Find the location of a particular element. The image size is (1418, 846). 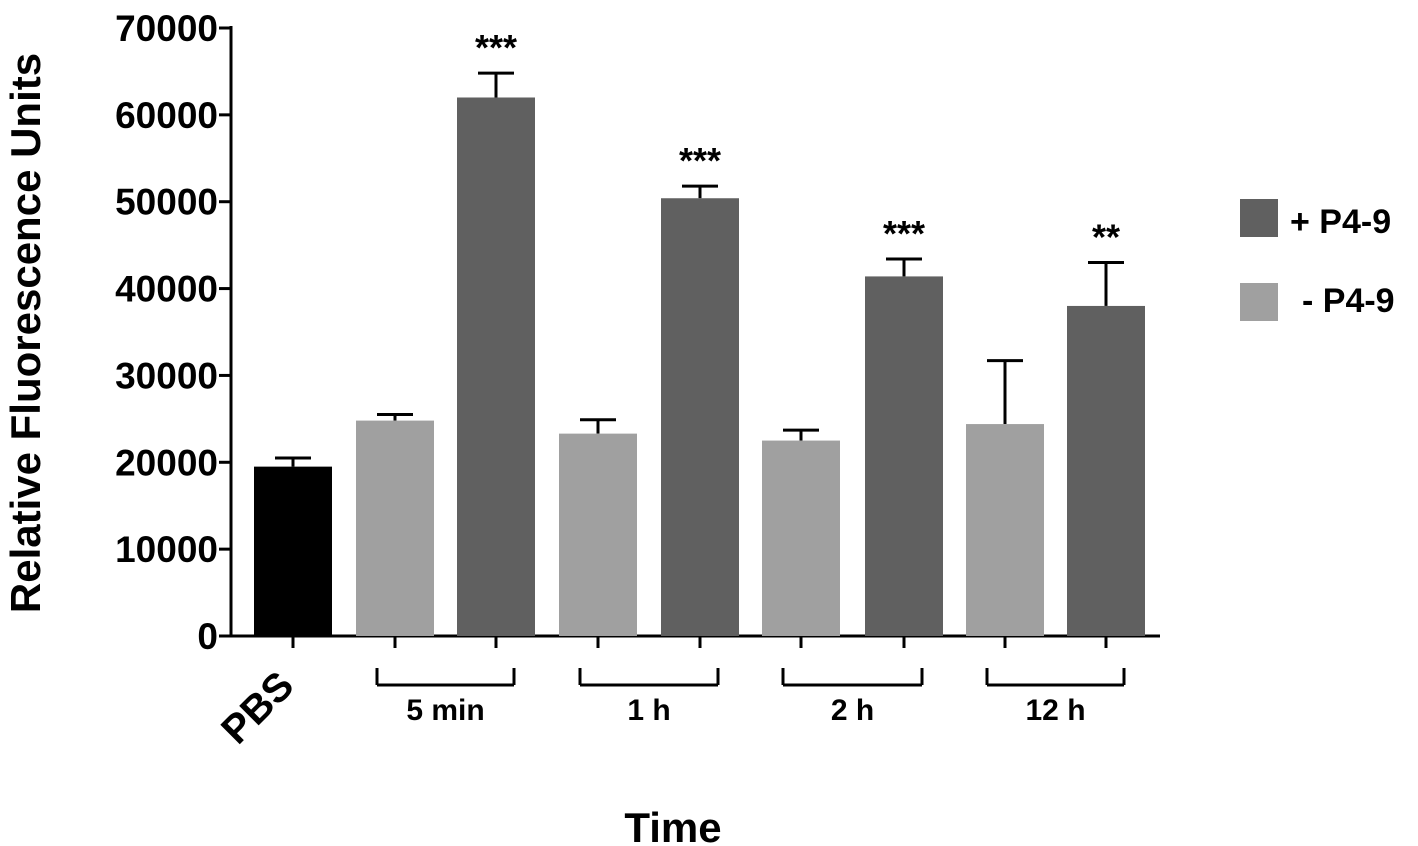

legend-swatch-plus is located at coordinates (1259, 218).